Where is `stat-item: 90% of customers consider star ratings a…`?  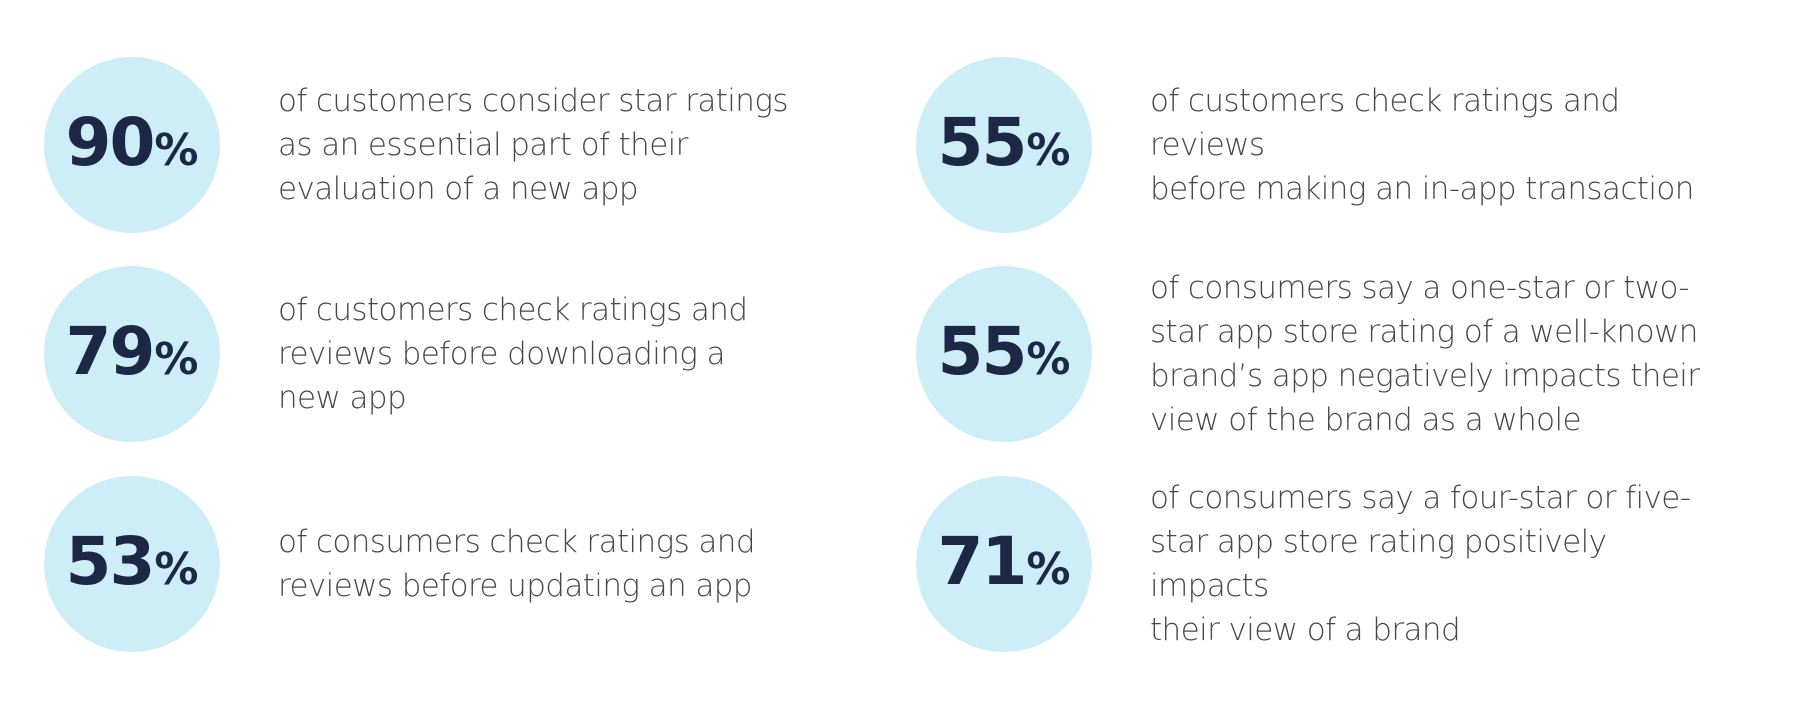 stat-item: 90% of customers consider star ratings a… is located at coordinates (454, 147).